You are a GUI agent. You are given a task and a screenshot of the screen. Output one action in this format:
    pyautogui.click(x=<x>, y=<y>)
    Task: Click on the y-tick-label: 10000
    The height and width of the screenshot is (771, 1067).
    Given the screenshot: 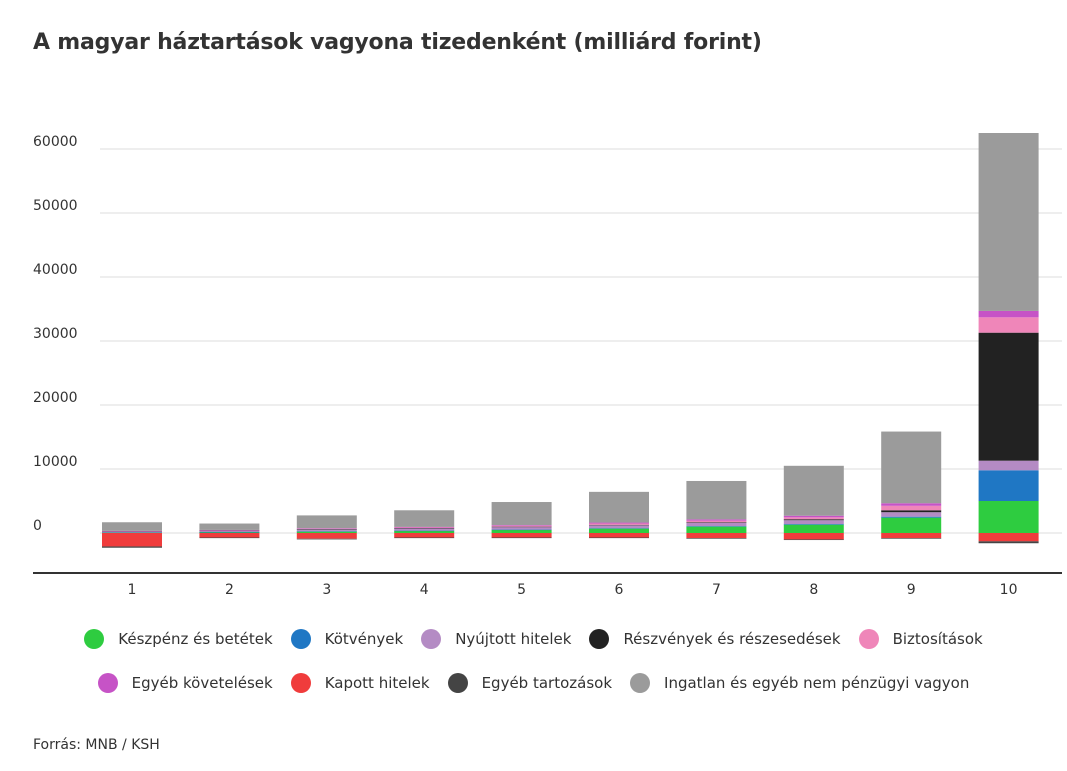 What is the action you would take?
    pyautogui.click(x=55, y=462)
    